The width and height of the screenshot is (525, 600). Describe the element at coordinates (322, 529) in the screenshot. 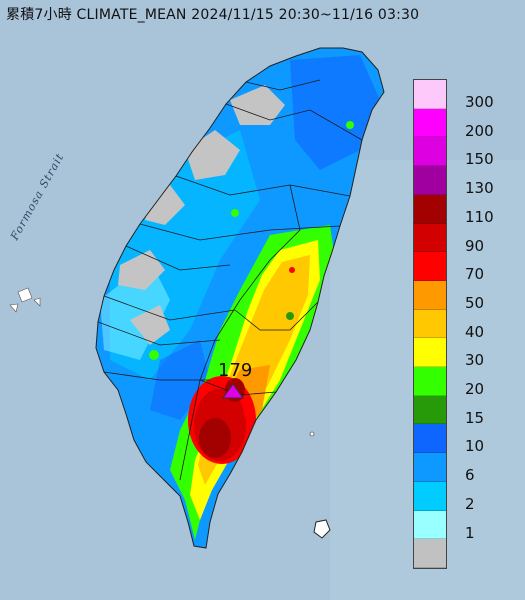

I see `orchid-island` at that location.